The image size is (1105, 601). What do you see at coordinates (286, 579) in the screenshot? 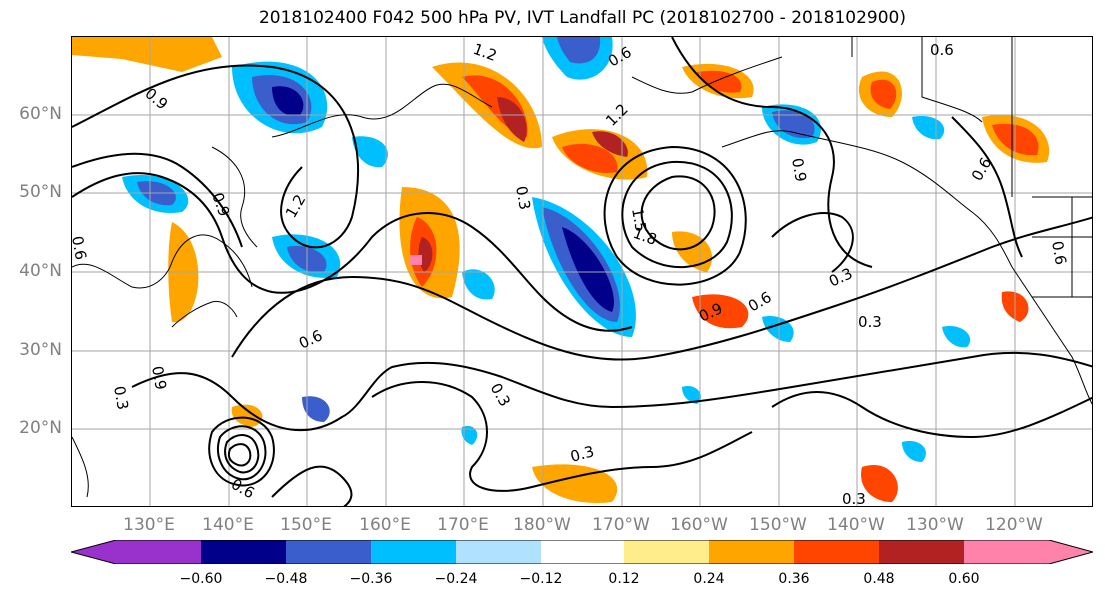
I see `colorbar-tick: −0.48` at bounding box center [286, 579].